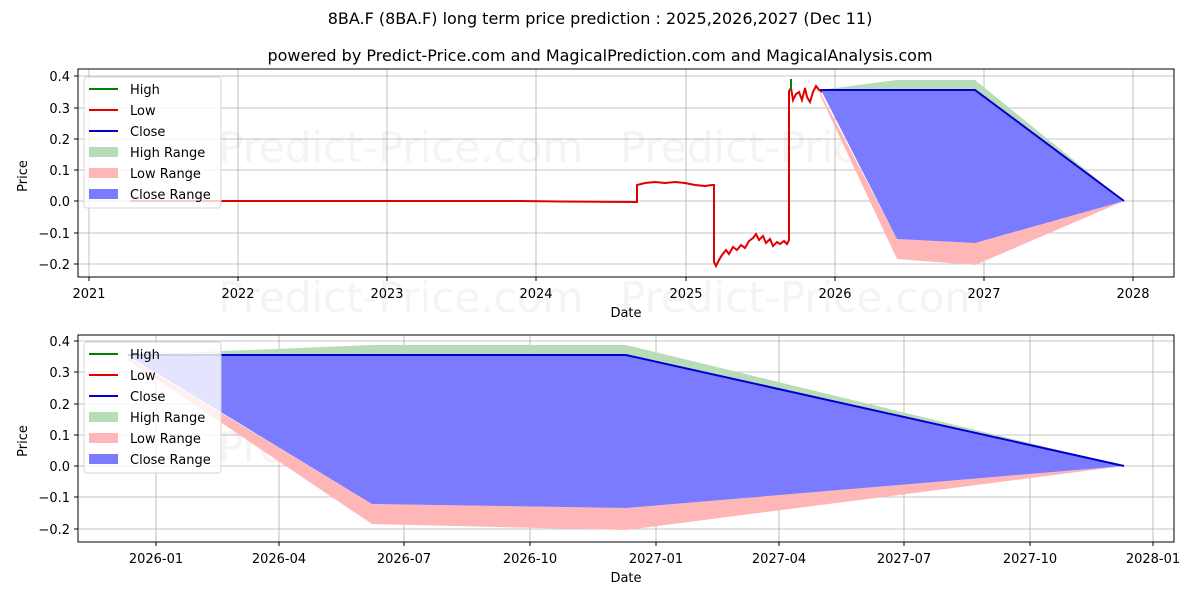 This screenshot has height=600, width=1200. What do you see at coordinates (530, 559) in the screenshot?
I see `x-tick-label: 2026-10` at bounding box center [530, 559].